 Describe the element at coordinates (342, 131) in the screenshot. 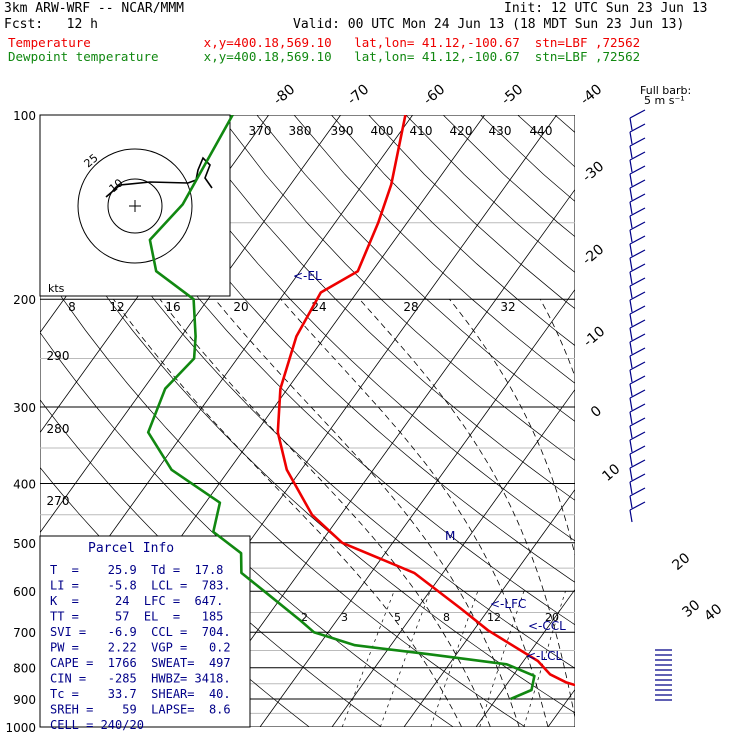

I see `theta-label: 390` at that location.